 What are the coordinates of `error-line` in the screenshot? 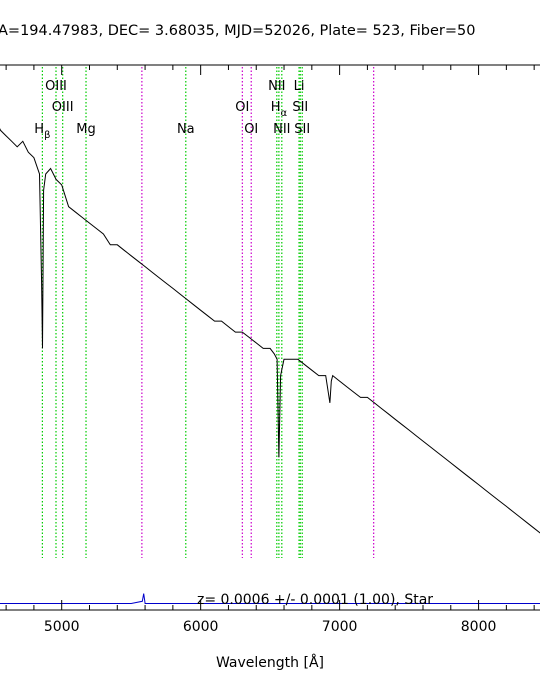 It's located at (270, 598).